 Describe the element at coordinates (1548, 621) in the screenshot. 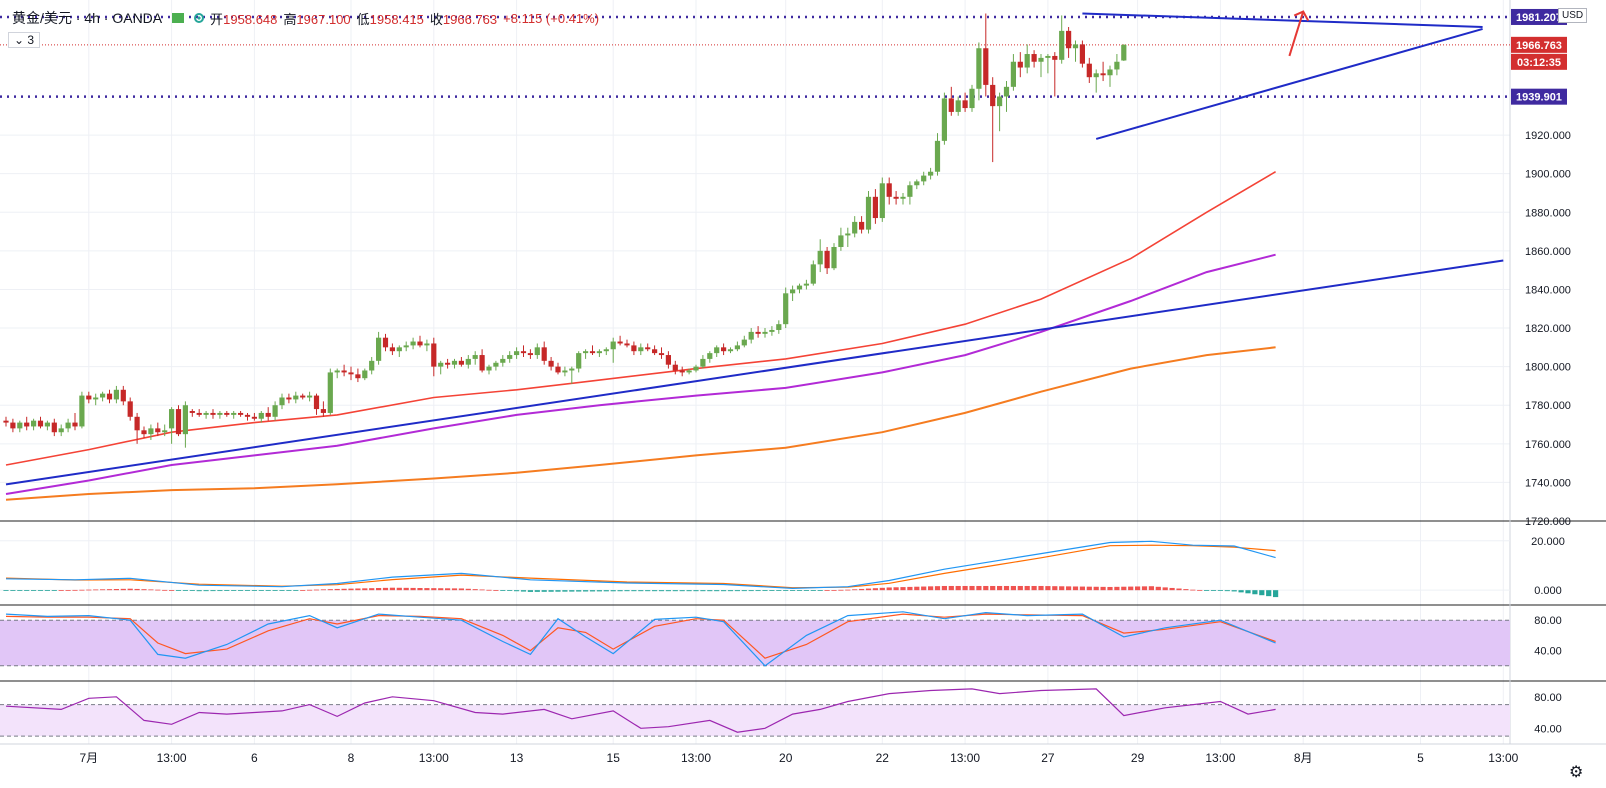

I see `stoch-tick-label: 80.00` at that location.